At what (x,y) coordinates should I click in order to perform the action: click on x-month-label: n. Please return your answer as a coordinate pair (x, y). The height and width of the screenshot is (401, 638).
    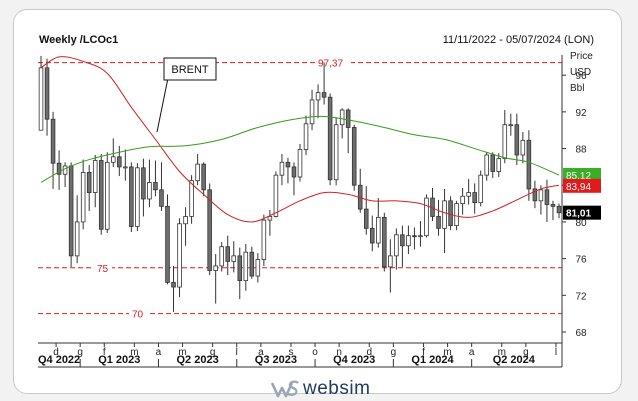
    Looking at the image, I should click on (339, 352).